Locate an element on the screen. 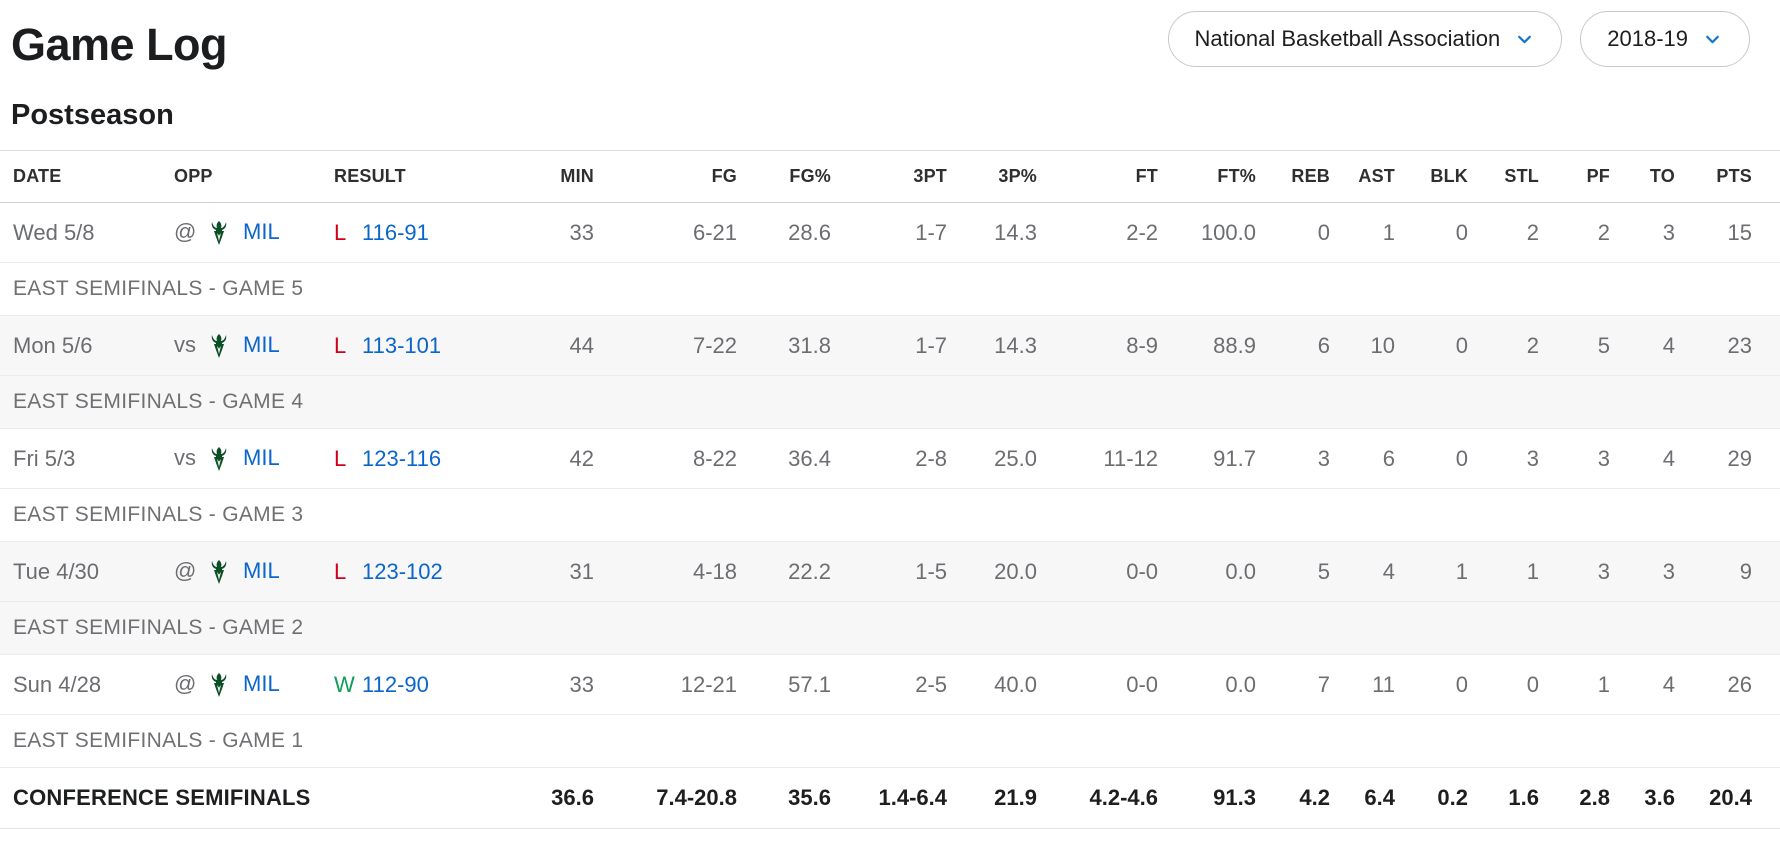 This screenshot has width=1780, height=848. summary-stat-value: 35.6 is located at coordinates (784, 798).